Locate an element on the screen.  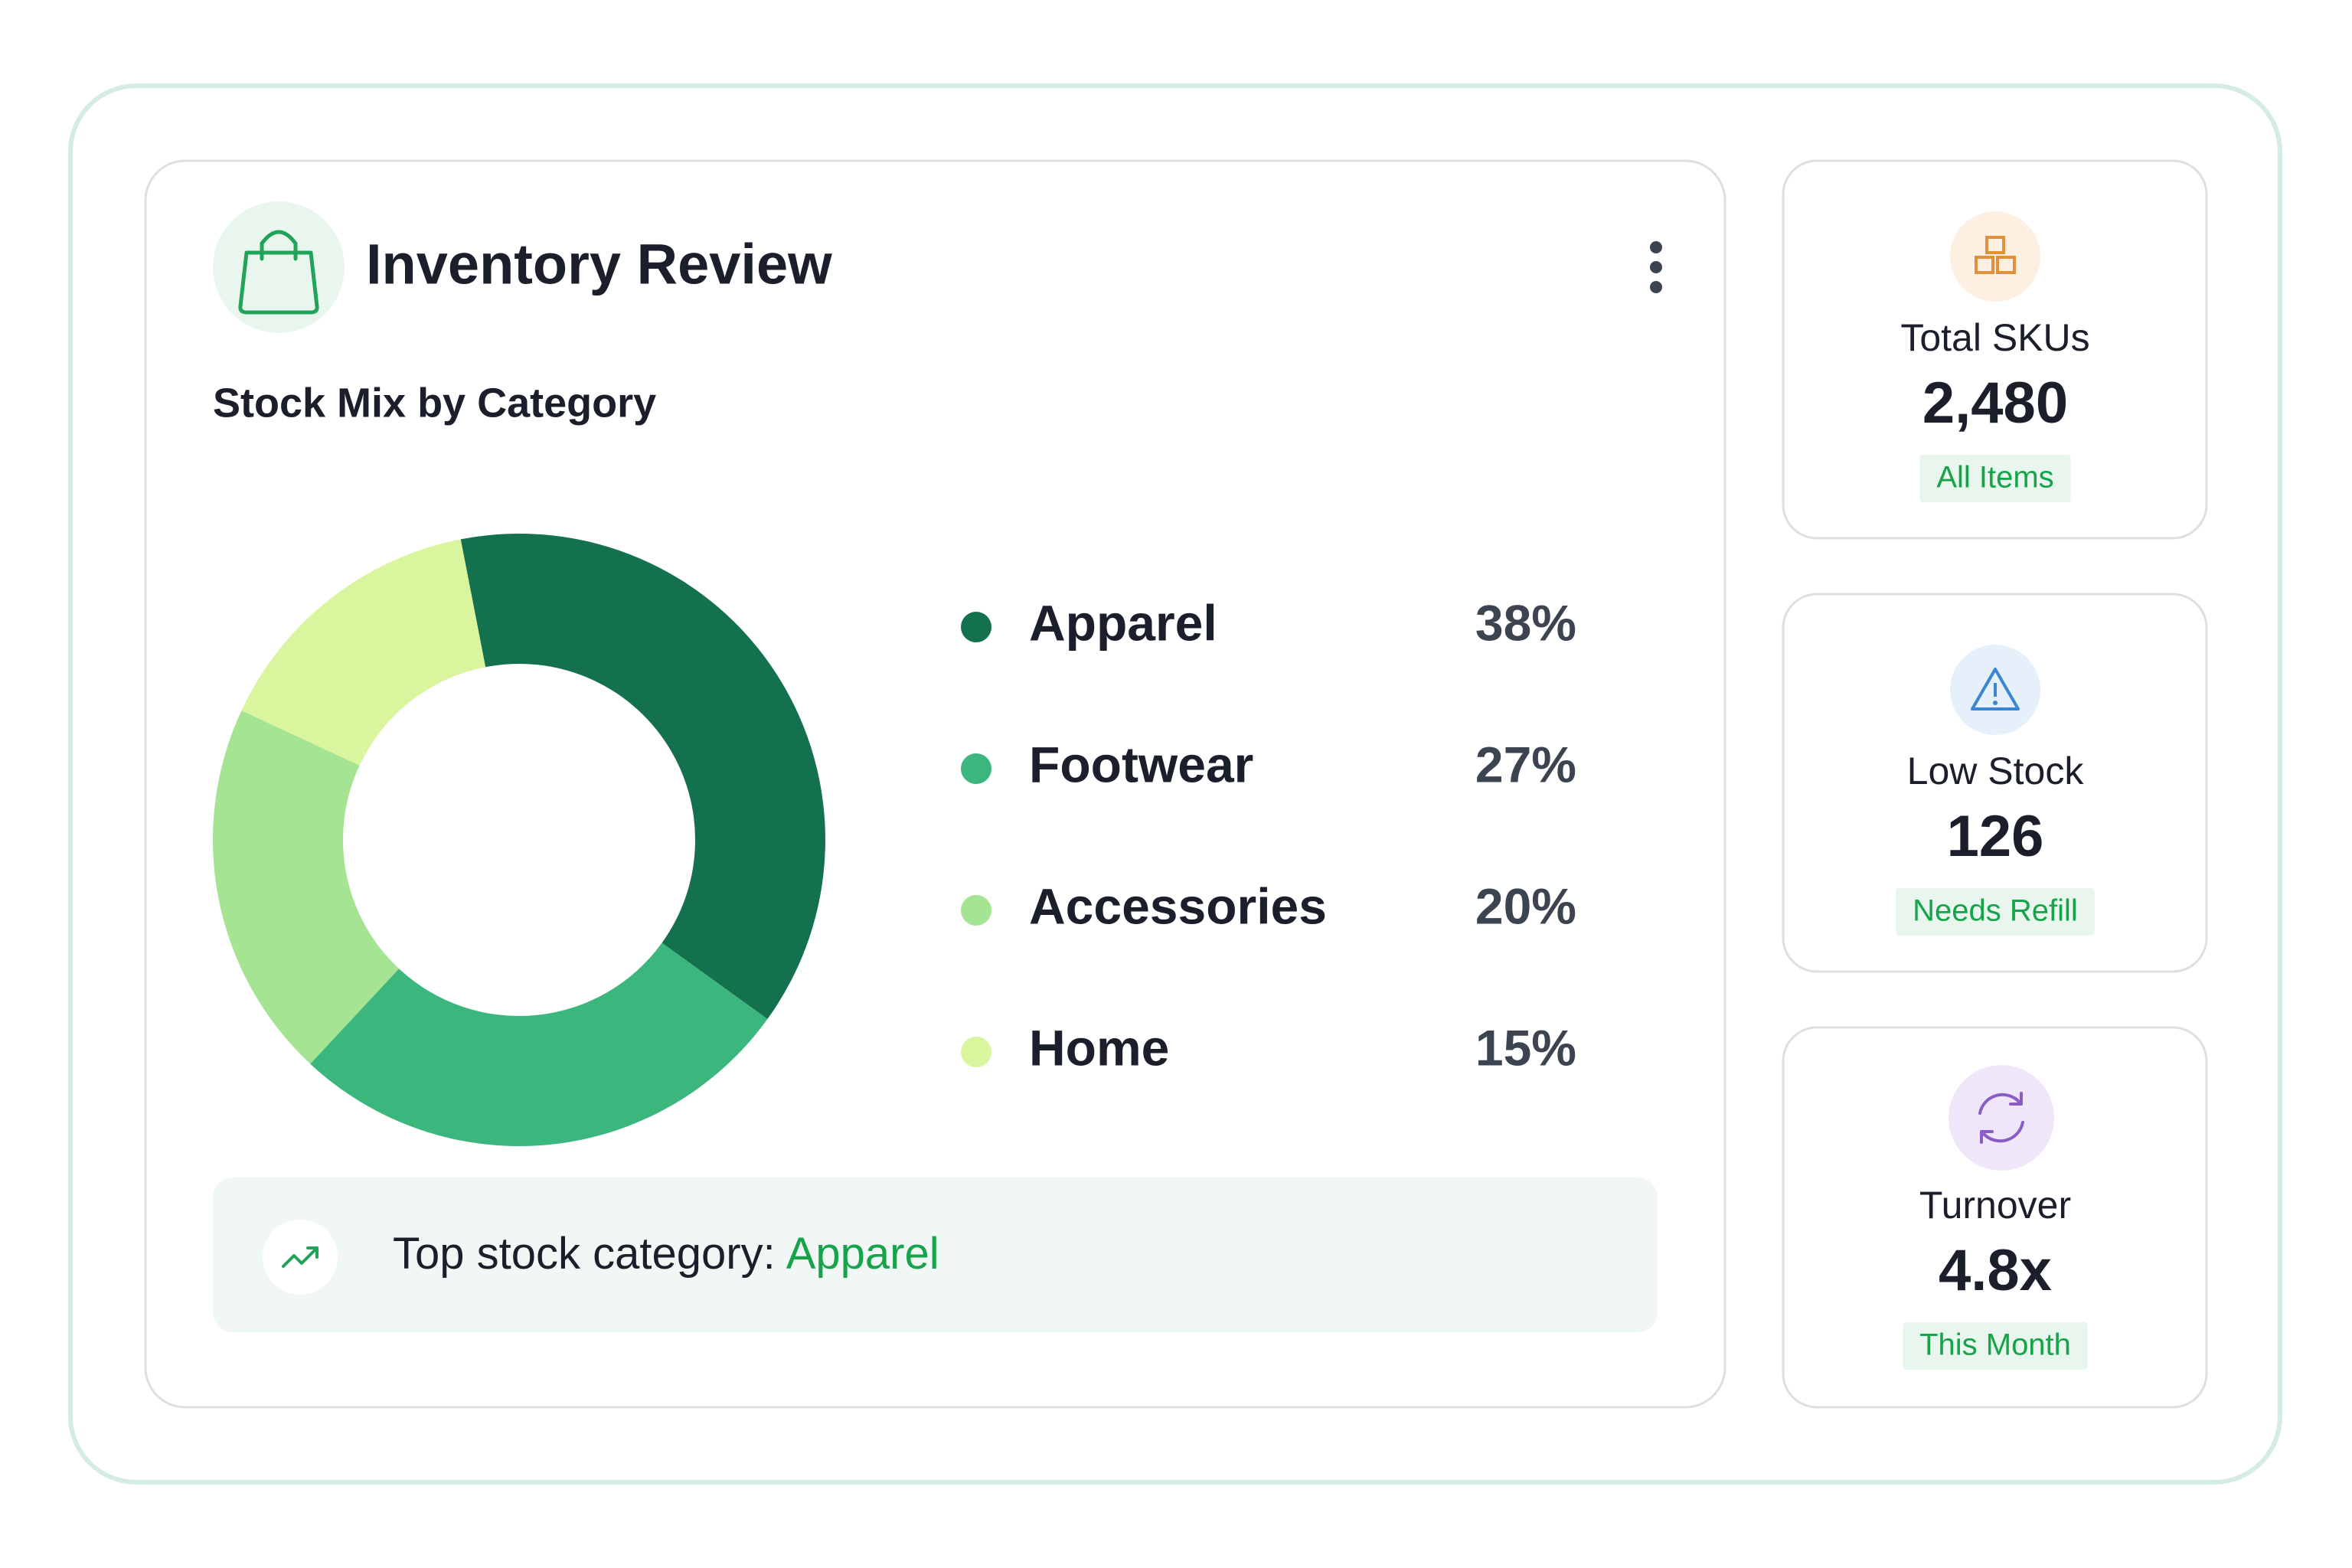
stat-value: 4.8x is located at coordinates (1995, 1270).